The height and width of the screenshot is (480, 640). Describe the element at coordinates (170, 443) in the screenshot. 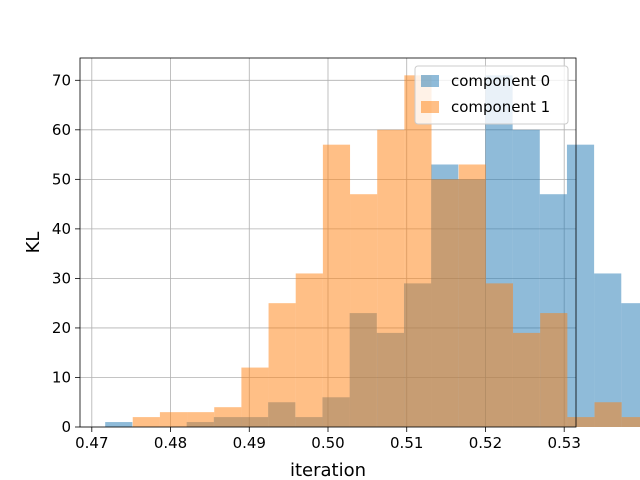

I see `x-tick-label: 0.48` at that location.